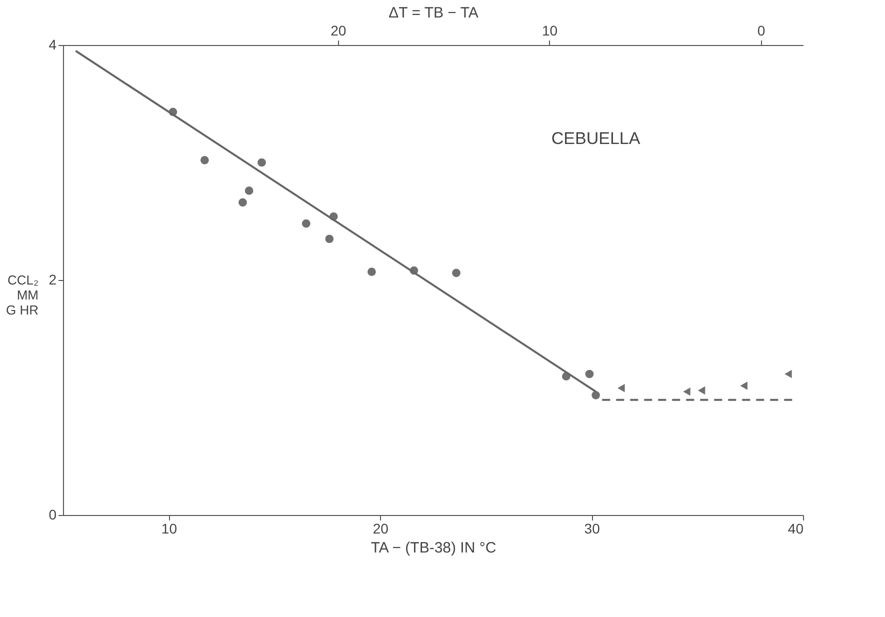  I want to click on x-tick-label: 40, so click(796, 528).